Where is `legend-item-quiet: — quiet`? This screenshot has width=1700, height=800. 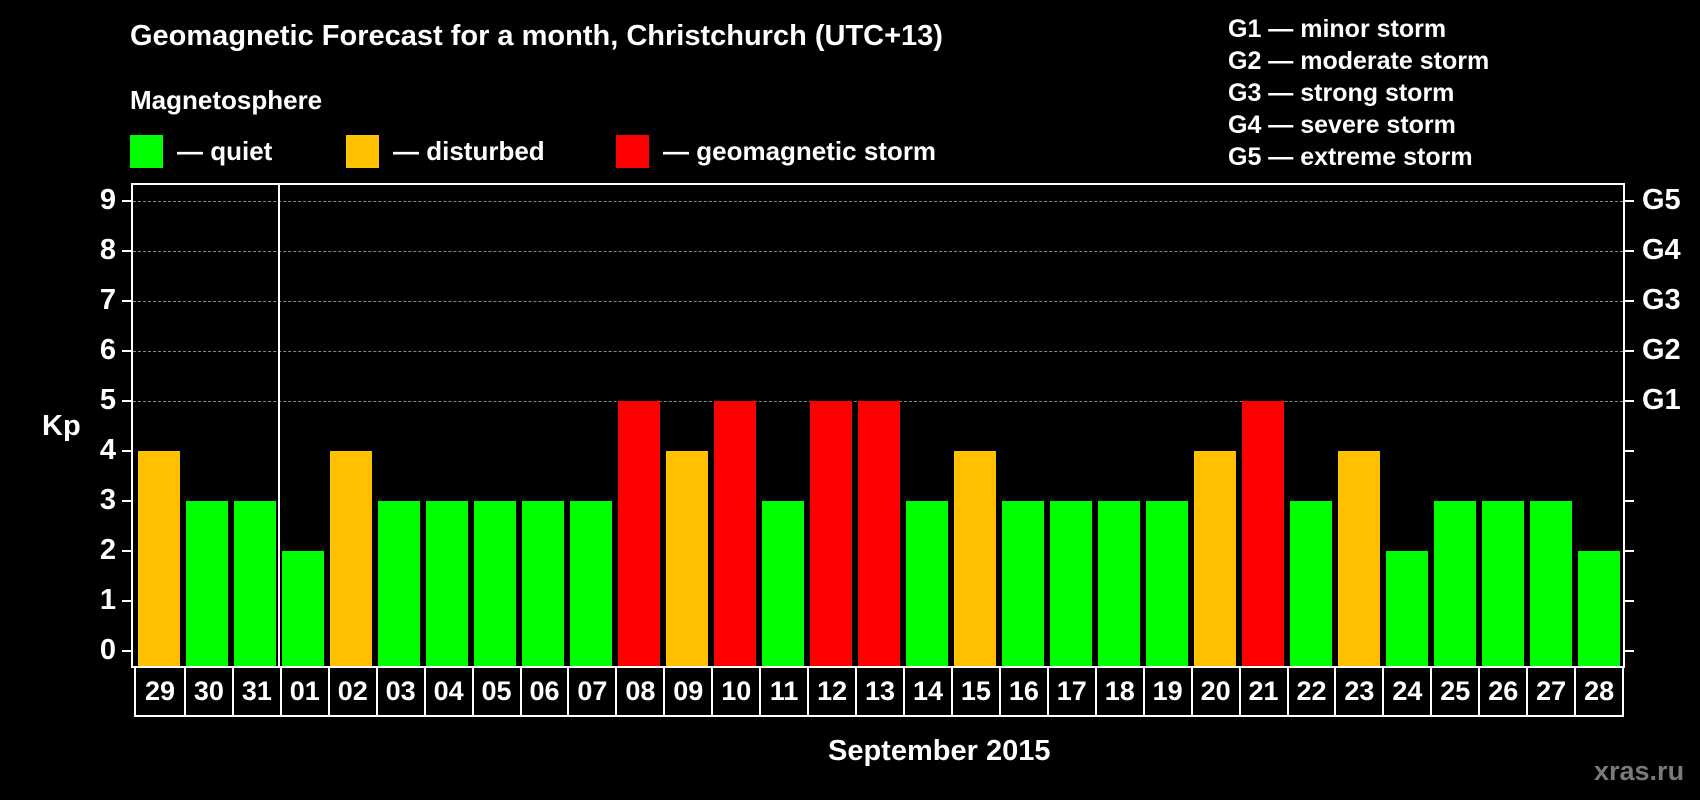
legend-item-quiet: — quiet is located at coordinates (201, 151).